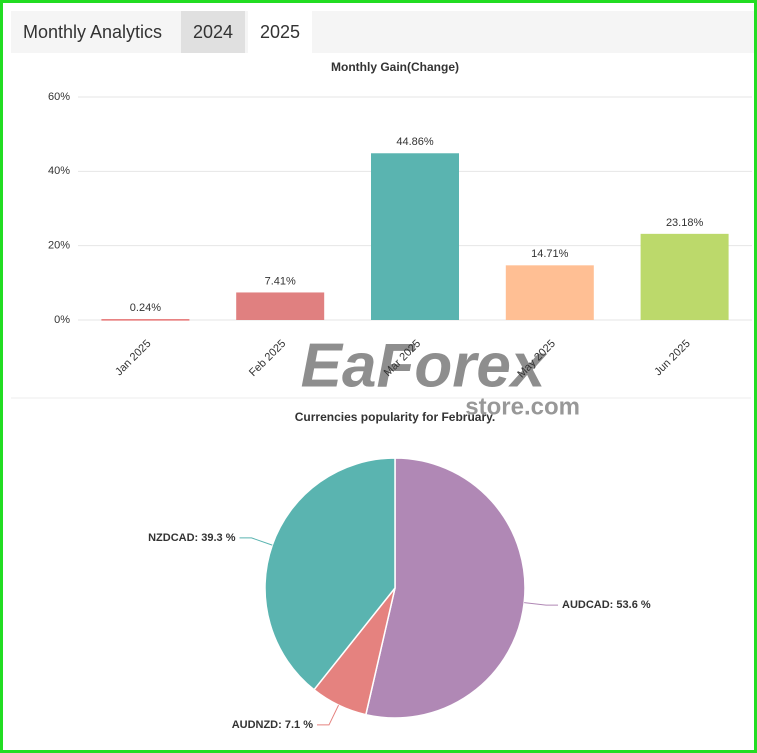  What do you see at coordinates (395, 67) in the screenshot?
I see `chart-title: Monthly Gain(Change)` at bounding box center [395, 67].